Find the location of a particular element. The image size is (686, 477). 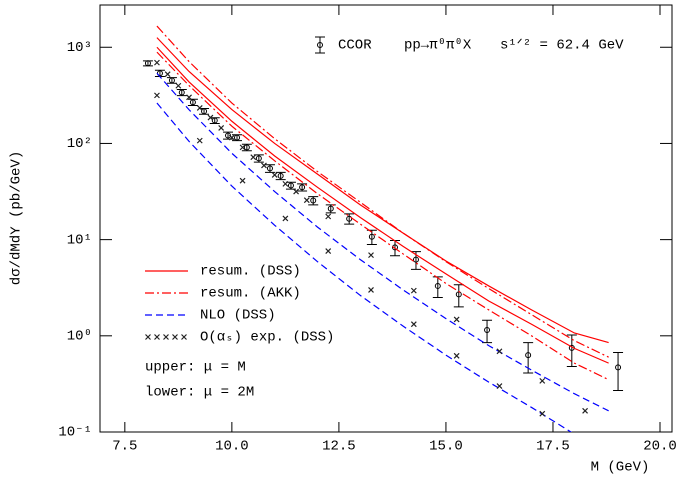

data-legend-label: CCOR is located at coordinates (355, 46).